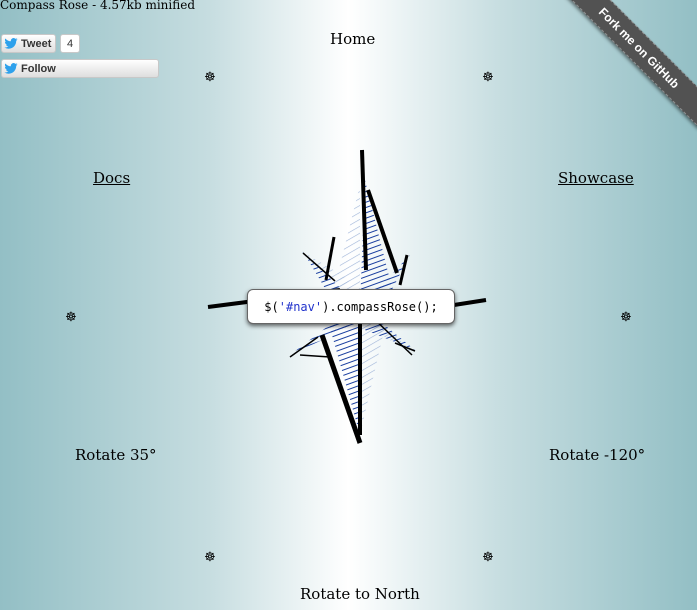  What do you see at coordinates (70, 43) in the screenshot?
I see `tweet-count: 4` at bounding box center [70, 43].